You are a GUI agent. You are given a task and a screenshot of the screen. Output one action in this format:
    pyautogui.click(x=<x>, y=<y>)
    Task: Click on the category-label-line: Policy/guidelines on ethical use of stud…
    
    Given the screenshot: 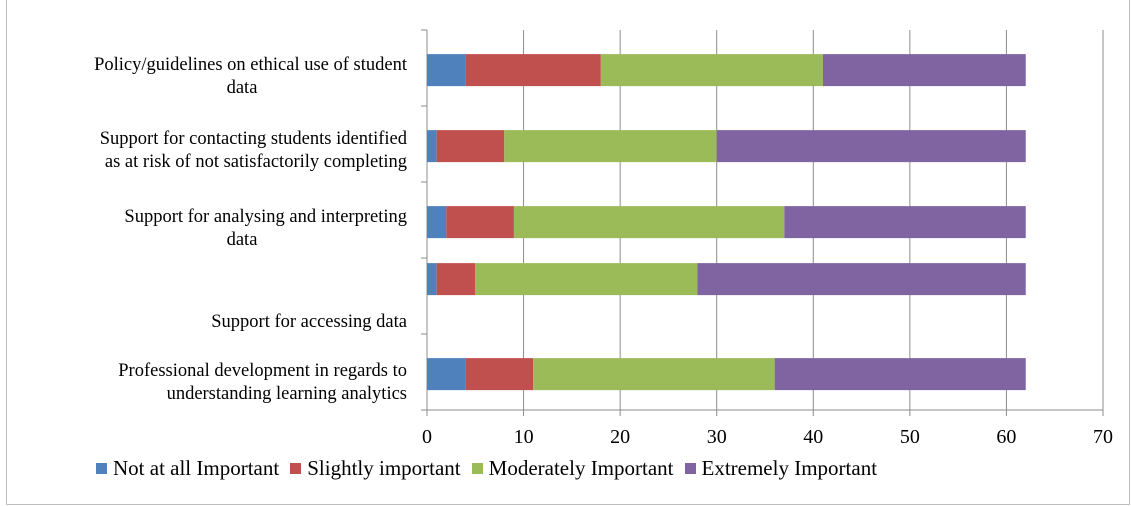 What is the action you would take?
    pyautogui.click(x=250, y=65)
    